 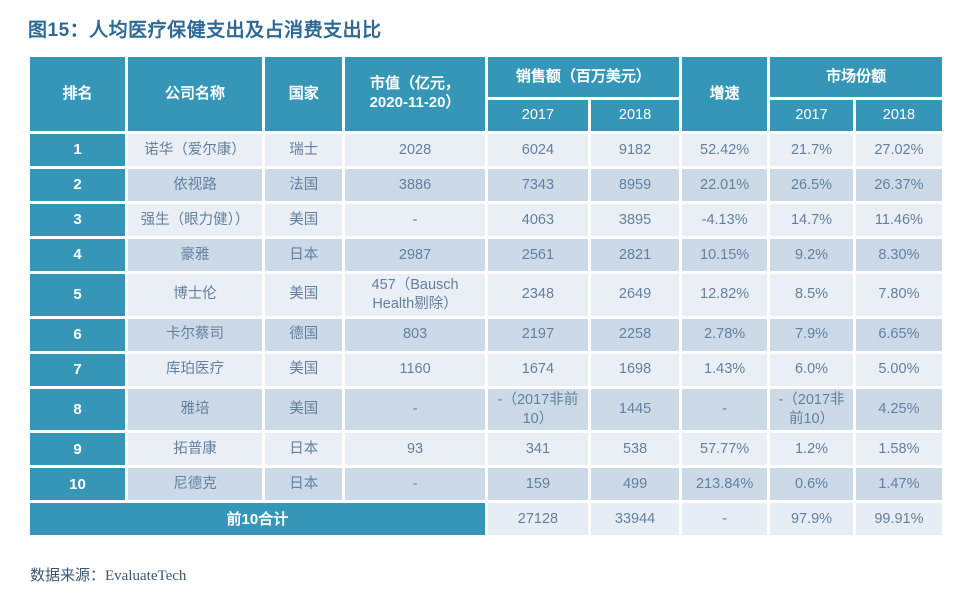 What do you see at coordinates (635, 484) in the screenshot?
I see `cell-sales-2018: 499` at bounding box center [635, 484].